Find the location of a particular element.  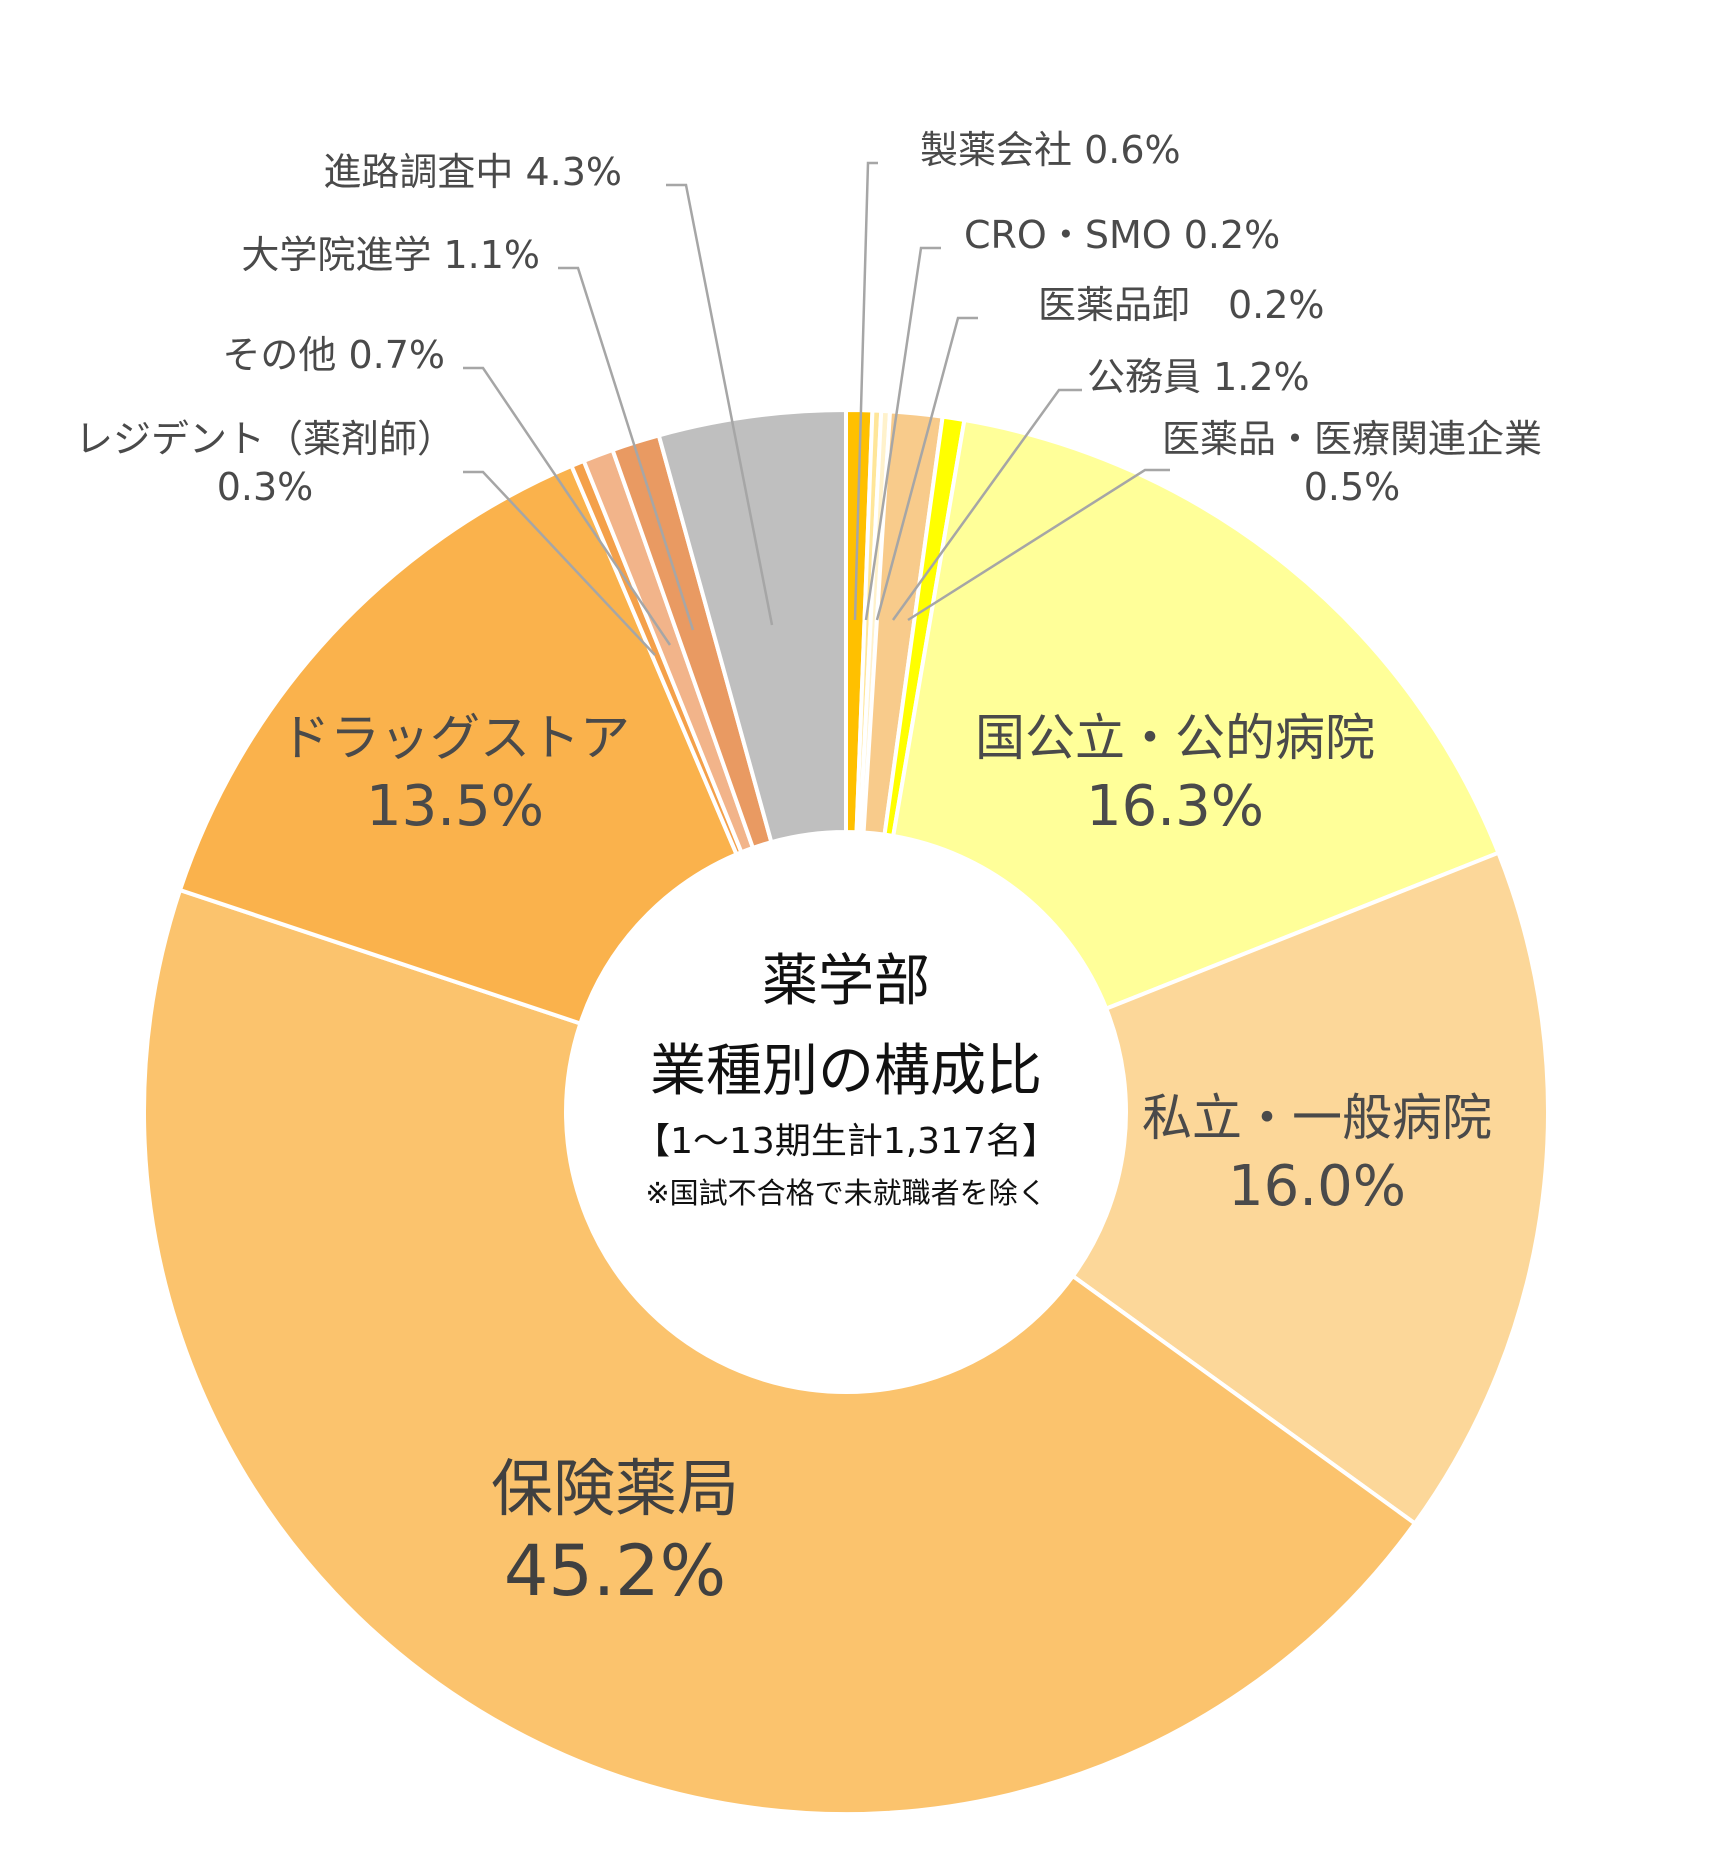

slice-5-percent-label: 16.3% is located at coordinates (1175, 806).